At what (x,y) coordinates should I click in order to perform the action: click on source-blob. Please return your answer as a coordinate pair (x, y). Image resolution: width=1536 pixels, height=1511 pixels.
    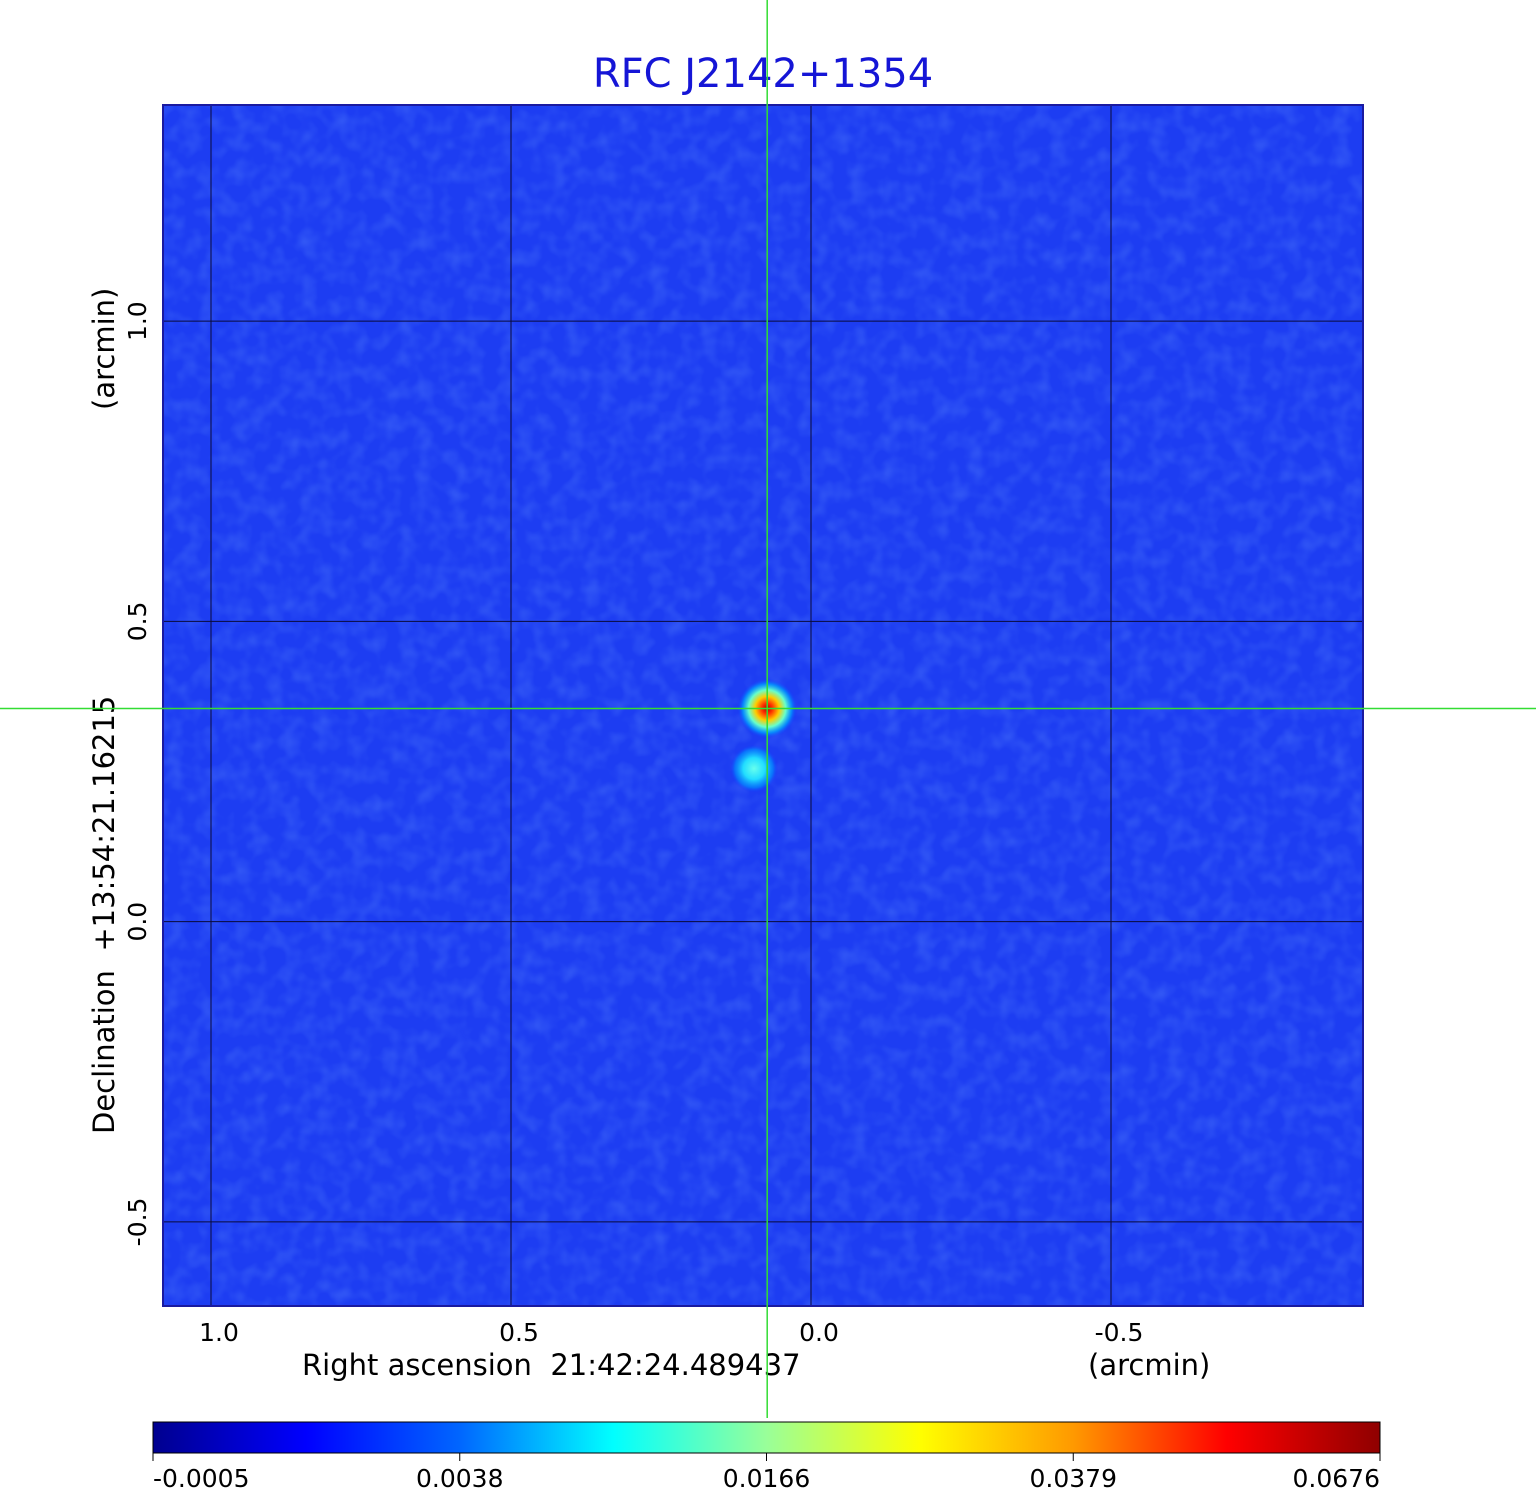
    Looking at the image, I should click on (754, 768).